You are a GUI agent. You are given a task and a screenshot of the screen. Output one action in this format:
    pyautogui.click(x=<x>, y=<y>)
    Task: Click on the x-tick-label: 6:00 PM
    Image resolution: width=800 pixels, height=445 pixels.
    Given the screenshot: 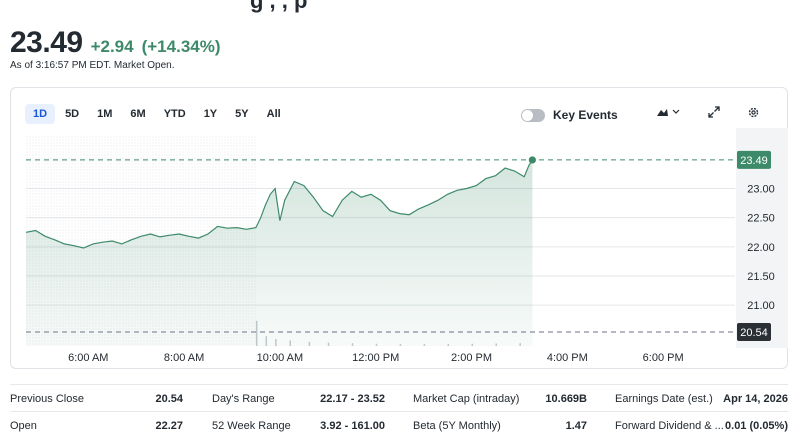 What is the action you would take?
    pyautogui.click(x=663, y=358)
    